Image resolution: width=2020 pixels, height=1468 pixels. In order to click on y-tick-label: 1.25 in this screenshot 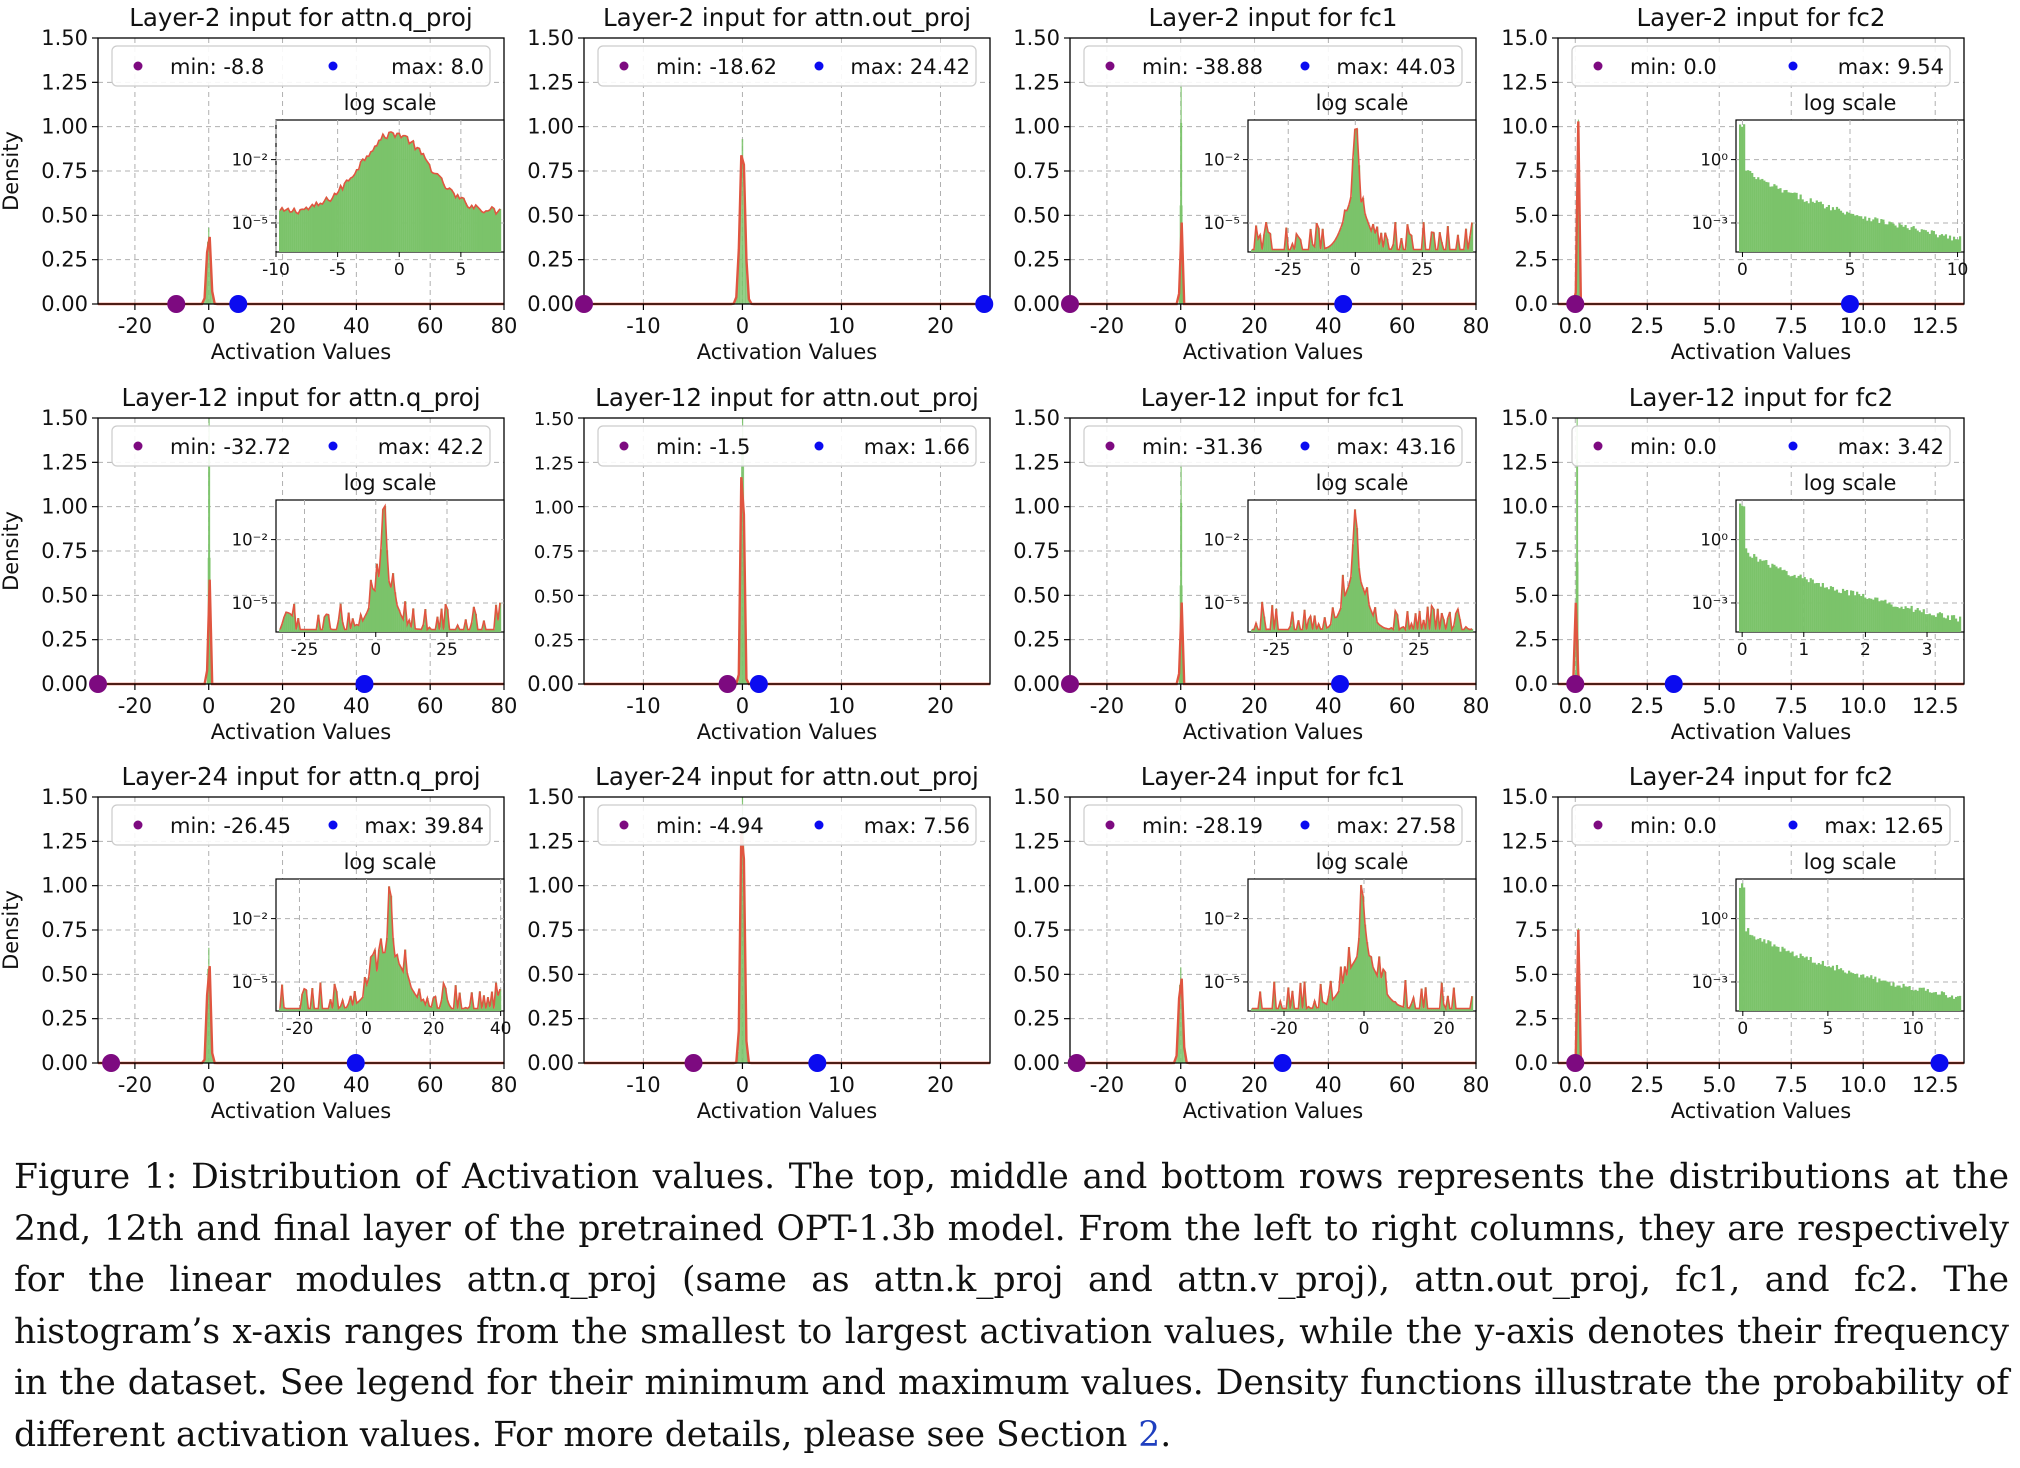, I will do `click(1036, 841)`.